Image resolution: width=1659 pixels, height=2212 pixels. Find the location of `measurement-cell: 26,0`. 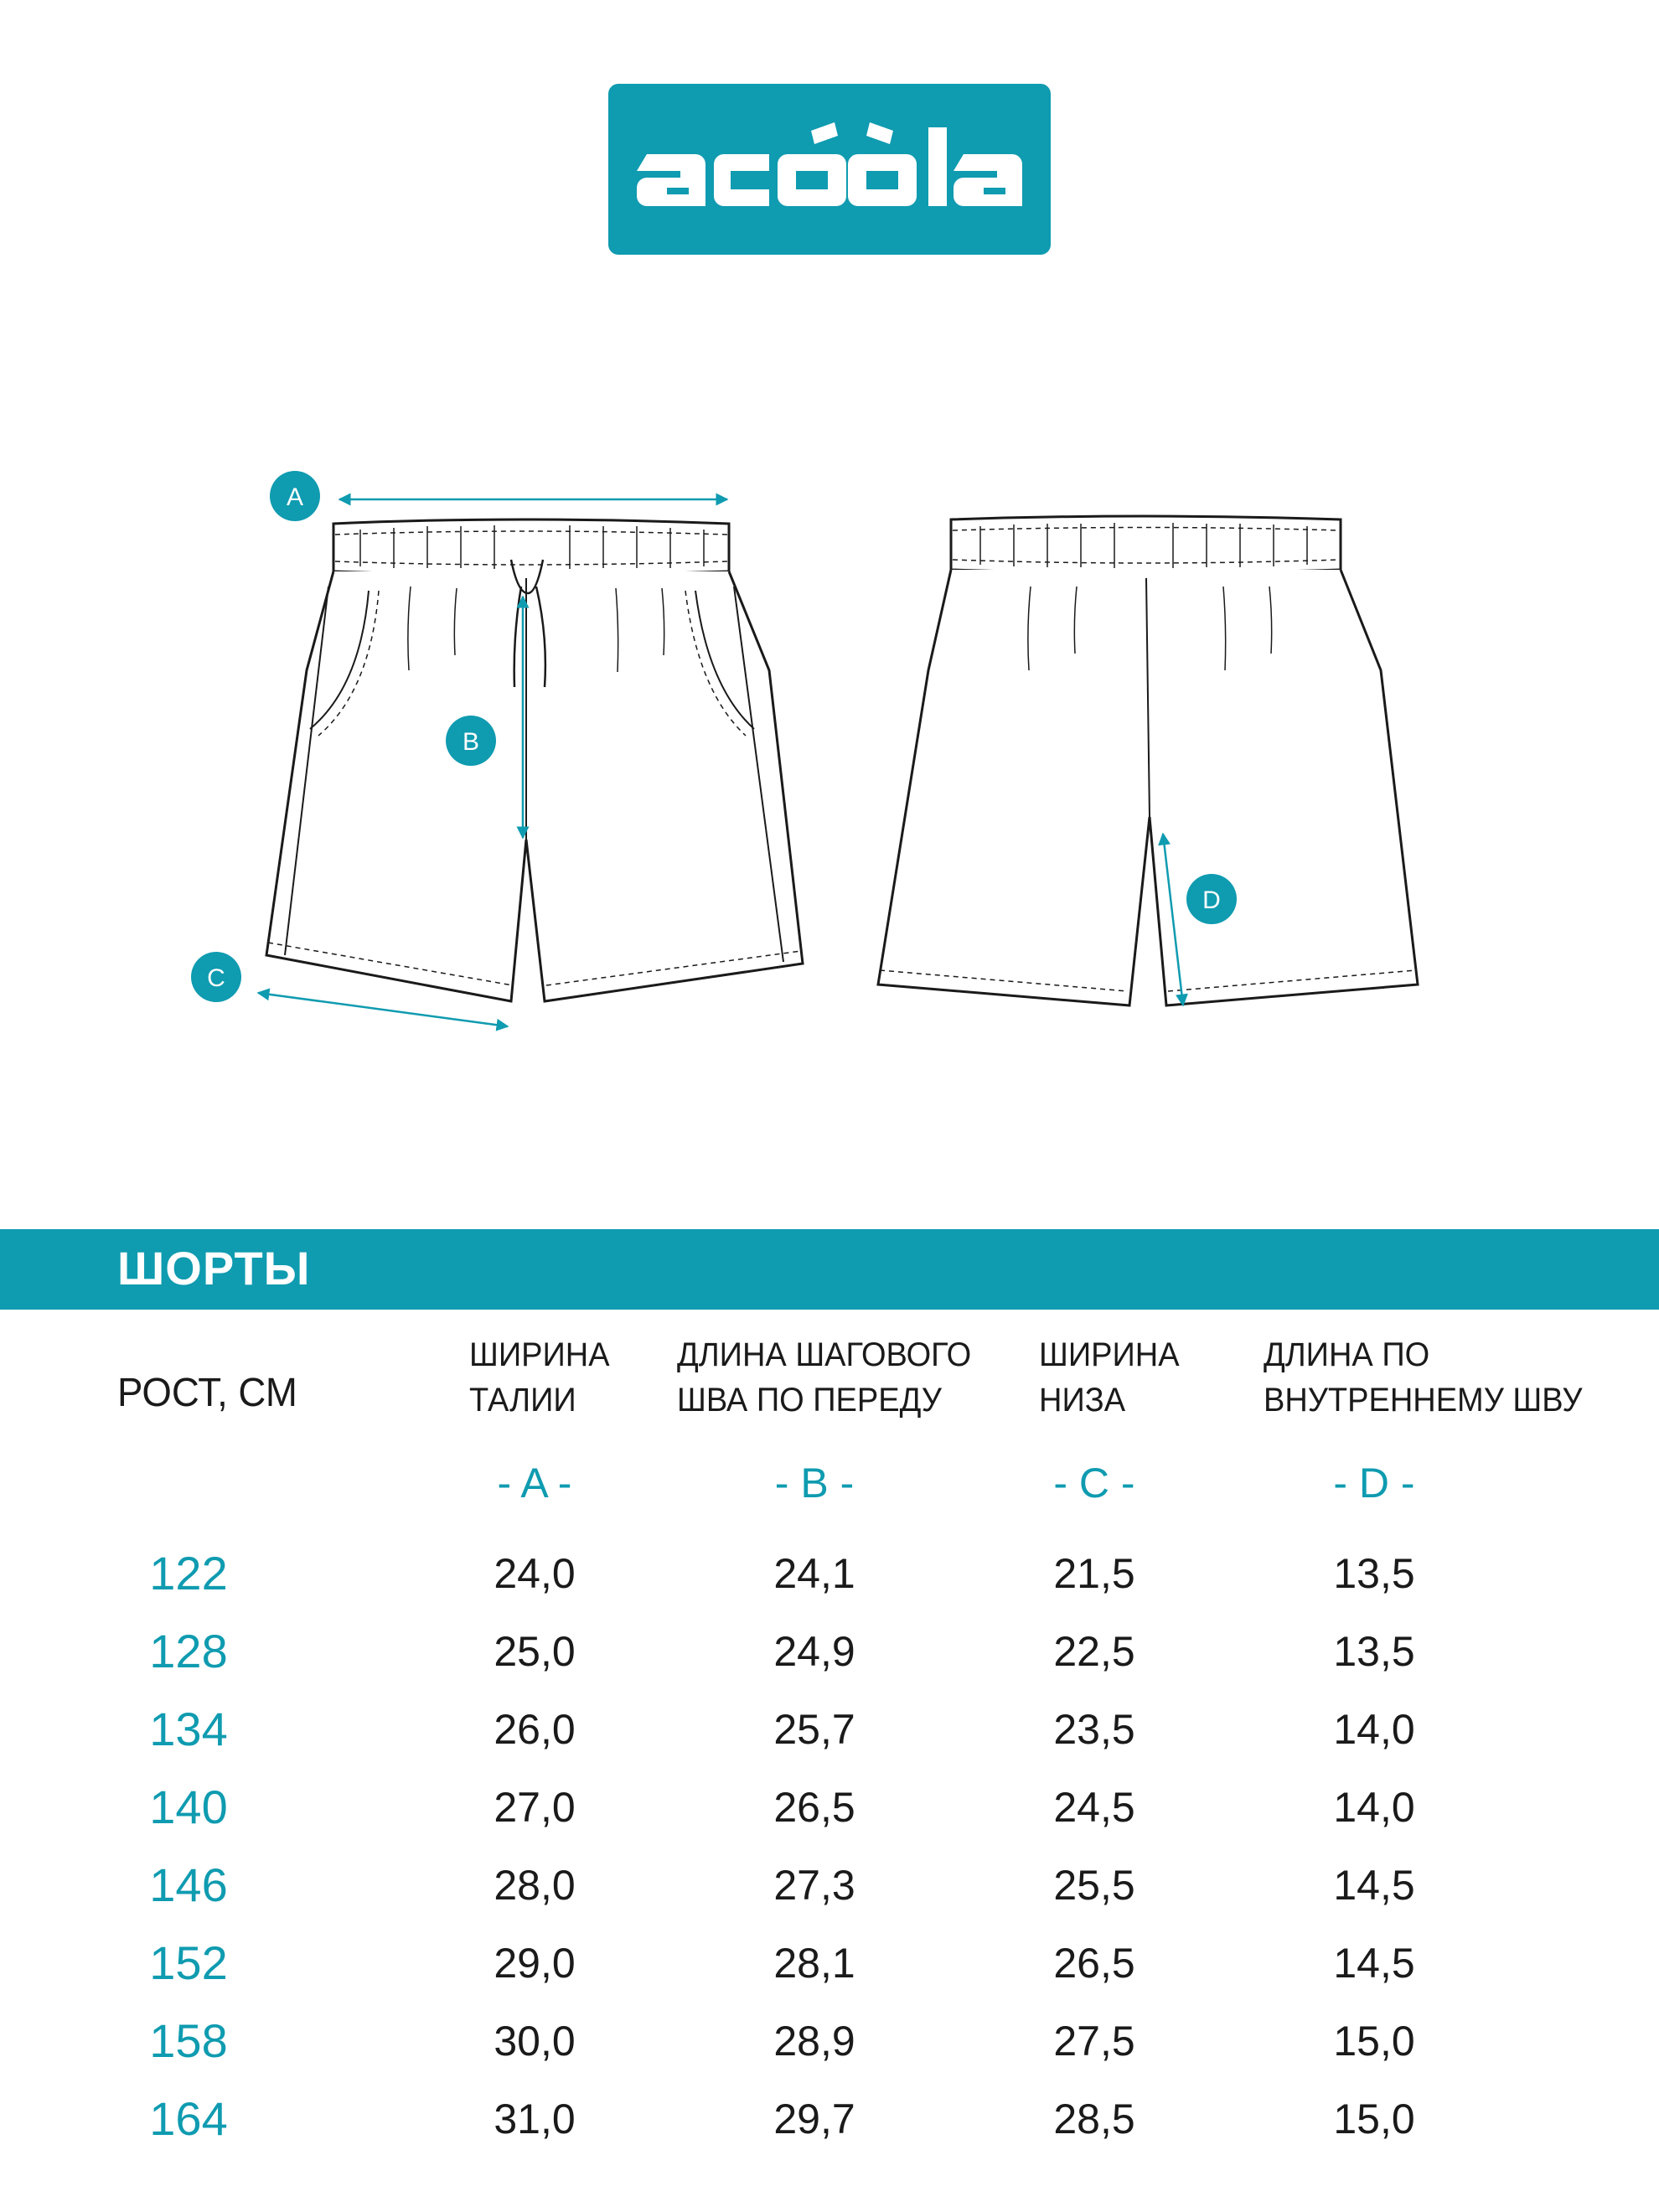

measurement-cell: 26,0 is located at coordinates (535, 1730).